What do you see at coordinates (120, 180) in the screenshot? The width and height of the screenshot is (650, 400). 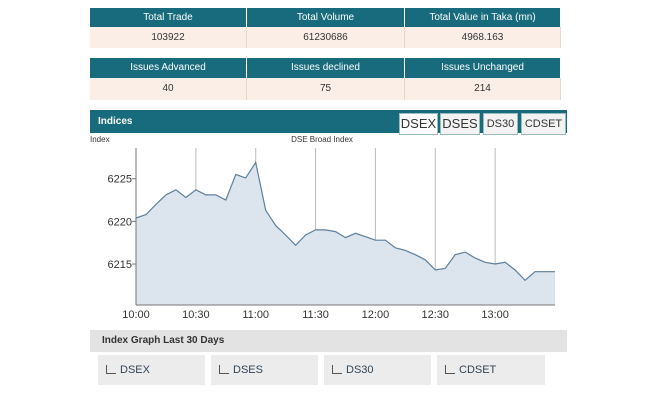 I see `y-tick-label: 6225` at bounding box center [120, 180].